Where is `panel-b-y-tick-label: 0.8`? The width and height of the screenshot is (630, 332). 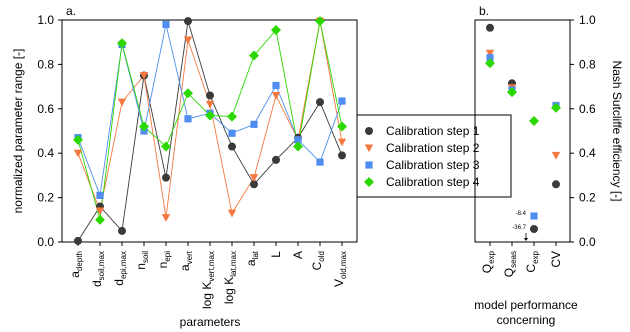 panel-b-y-tick-label: 0.8 is located at coordinates (587, 64).